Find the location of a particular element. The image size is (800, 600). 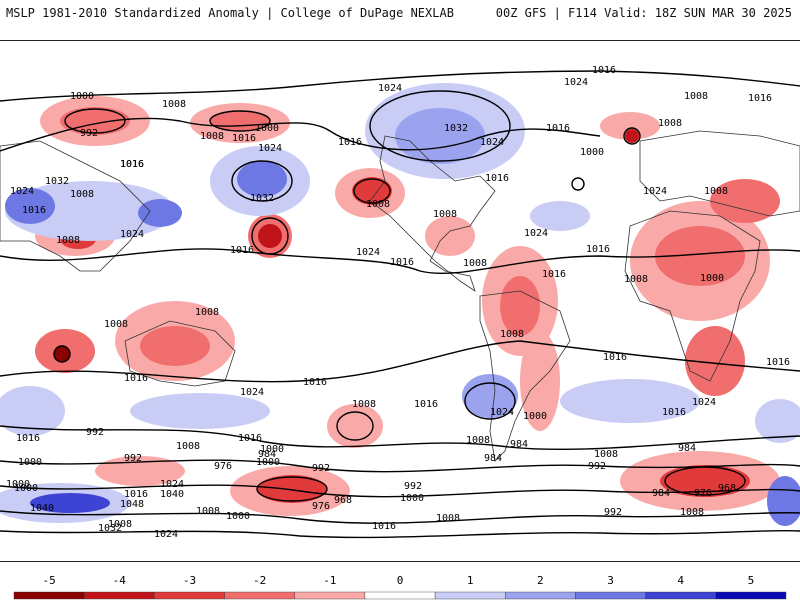

colorbar-tick-label: -3 is located at coordinates (189, 580).